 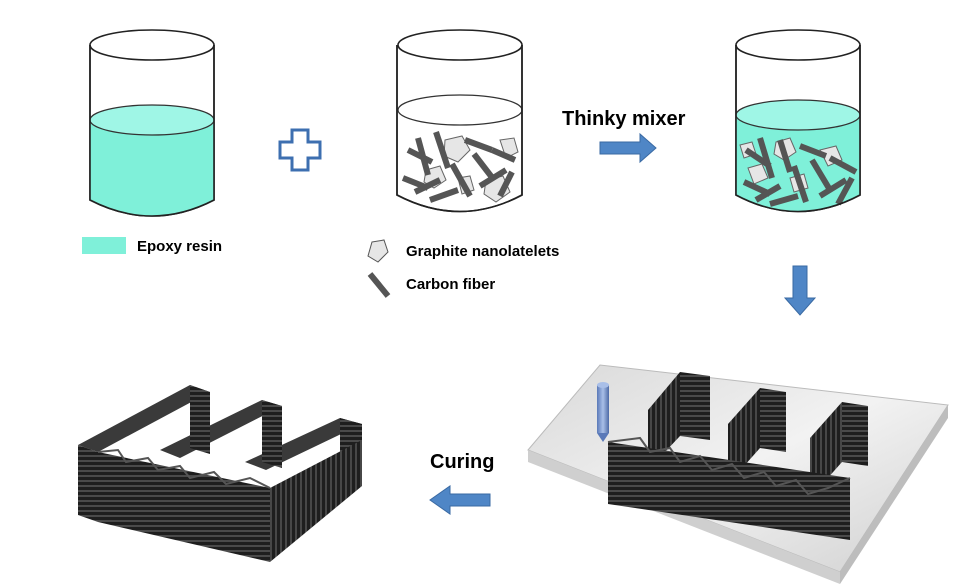 I want to click on plus-icon, so click(x=300, y=150).